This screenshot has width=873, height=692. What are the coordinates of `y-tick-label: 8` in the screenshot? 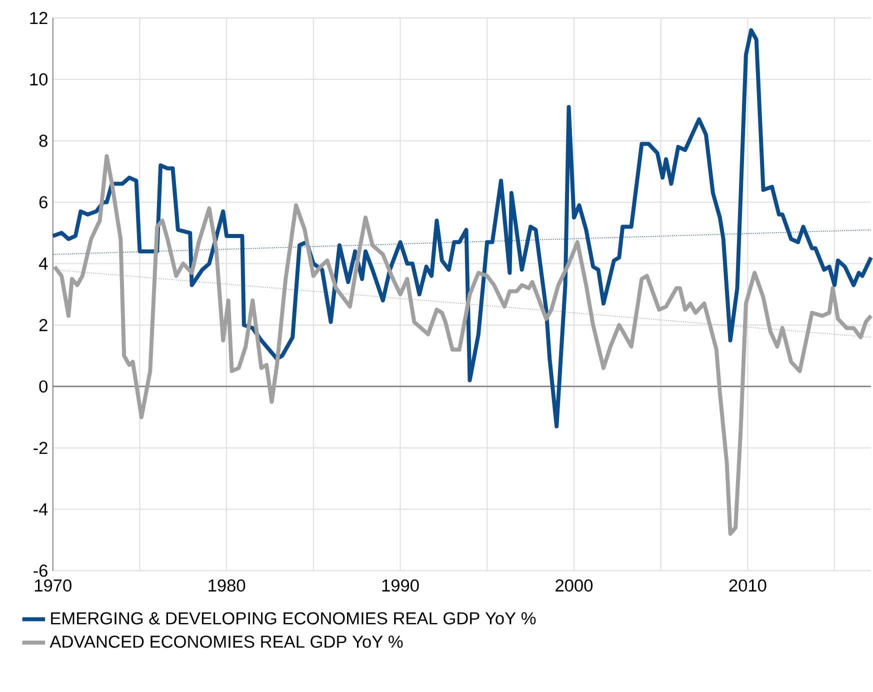 It's located at (43, 140).